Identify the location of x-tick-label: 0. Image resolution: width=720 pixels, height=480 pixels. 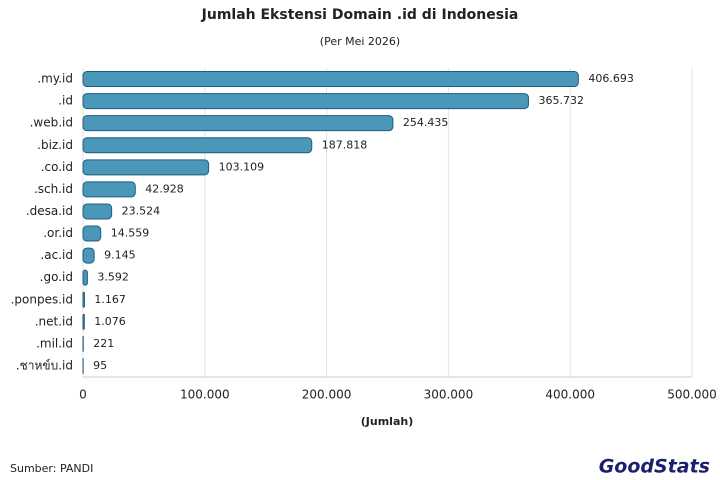
(83, 395).